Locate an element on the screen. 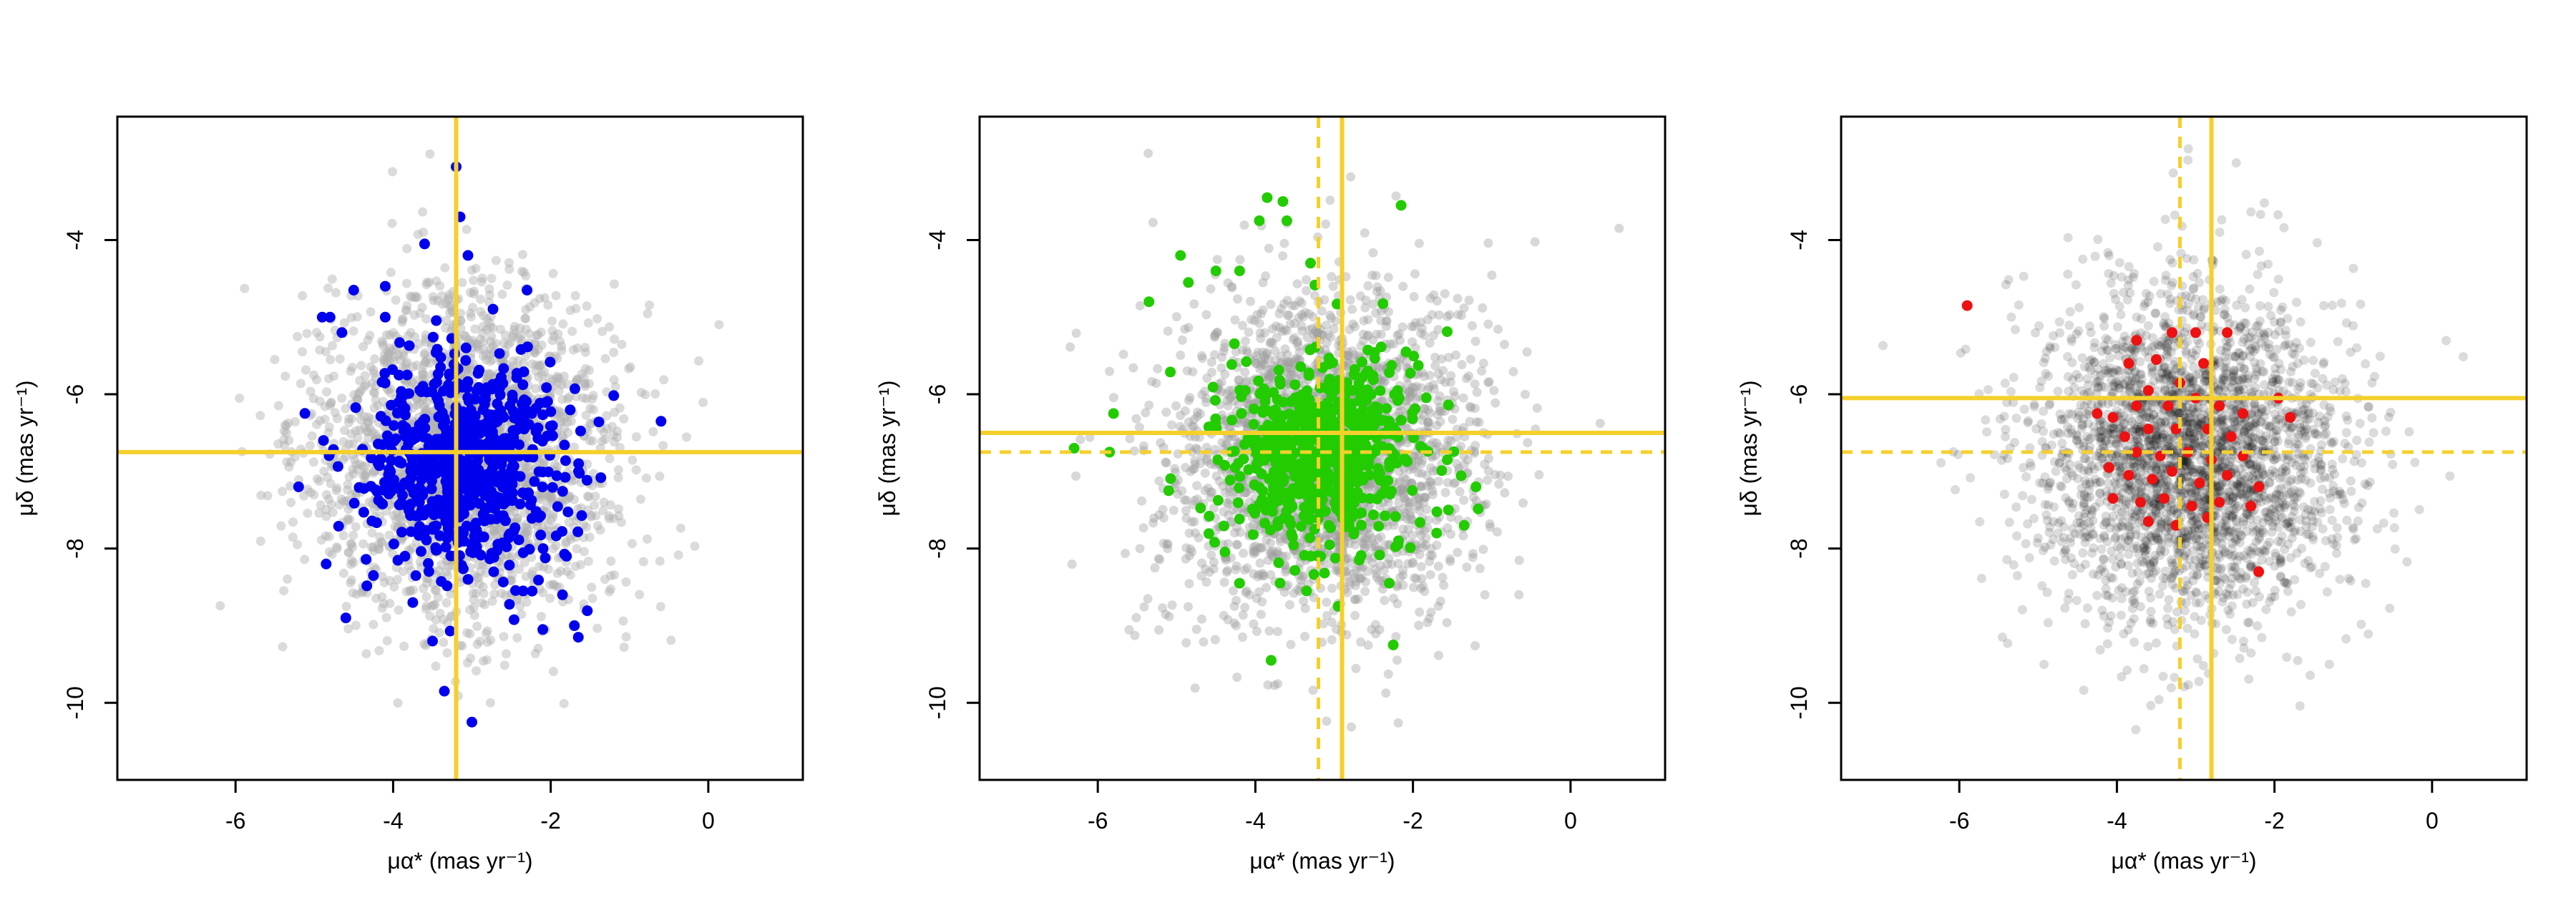 The image size is (2576, 923). y-tick-label: -4 is located at coordinates (75, 240).